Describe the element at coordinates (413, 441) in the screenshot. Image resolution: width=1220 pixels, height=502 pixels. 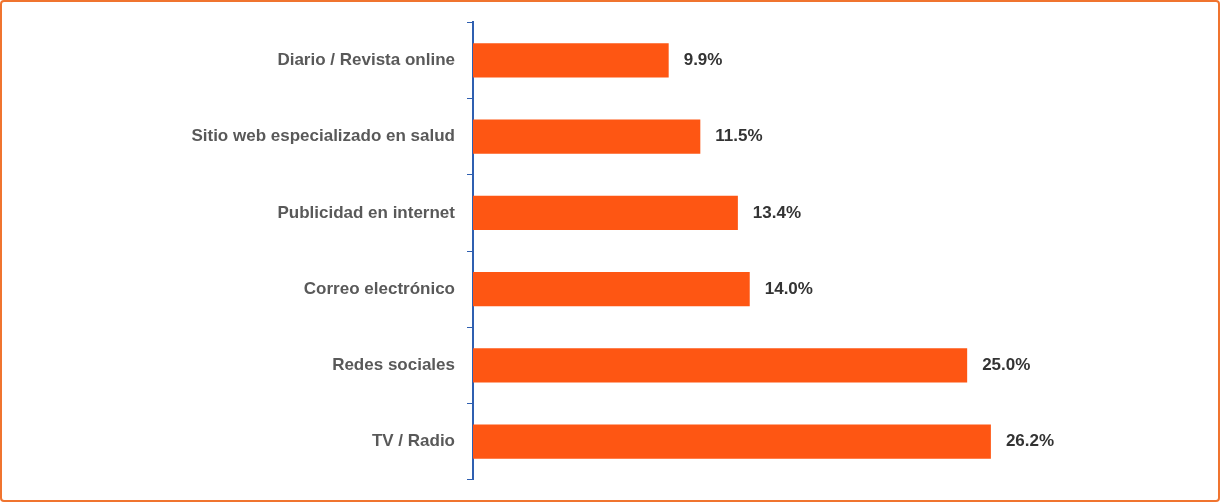
I see `y-tick-label: TV / Radio` at that location.